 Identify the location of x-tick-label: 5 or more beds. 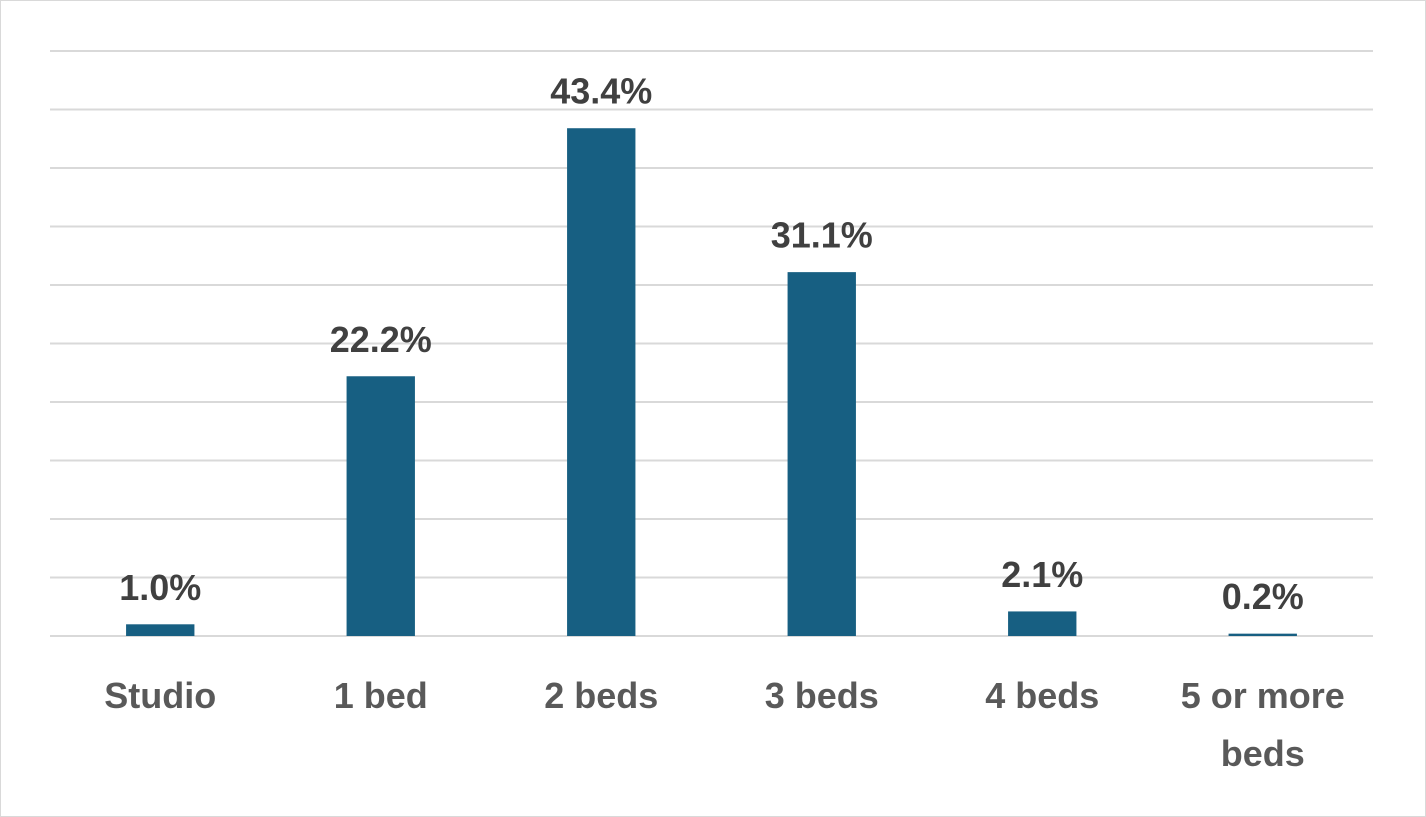
(1262, 724).